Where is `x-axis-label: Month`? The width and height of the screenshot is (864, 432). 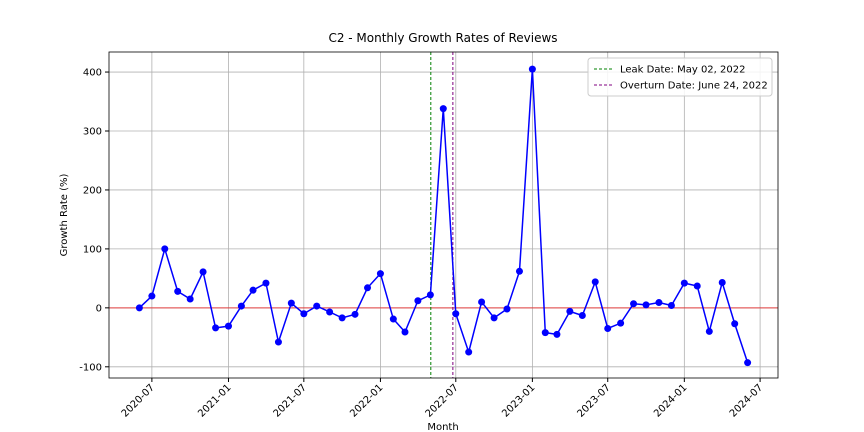
x-axis-label: Month is located at coordinates (442, 427).